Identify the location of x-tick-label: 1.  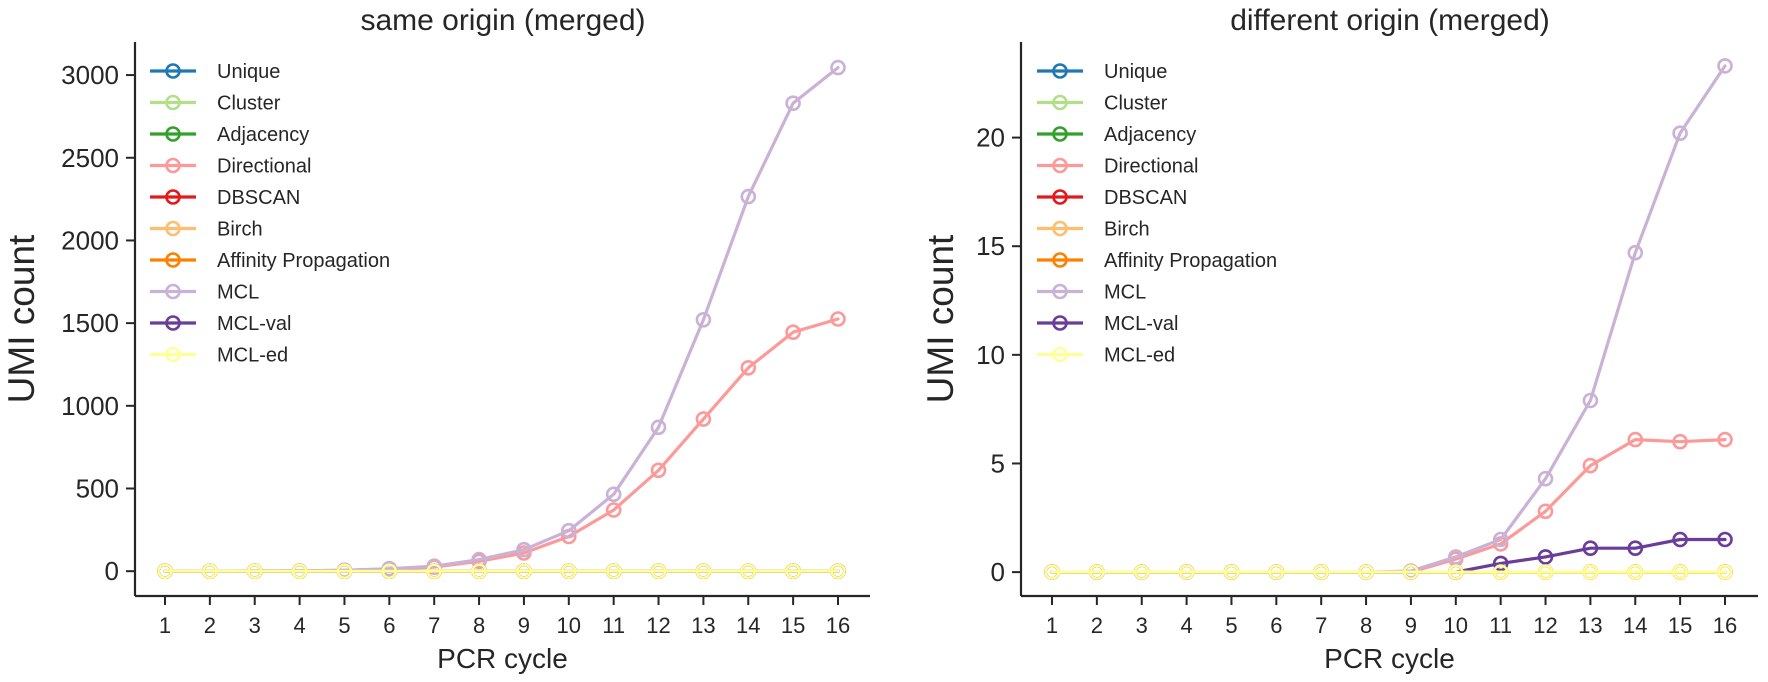
(165, 625).